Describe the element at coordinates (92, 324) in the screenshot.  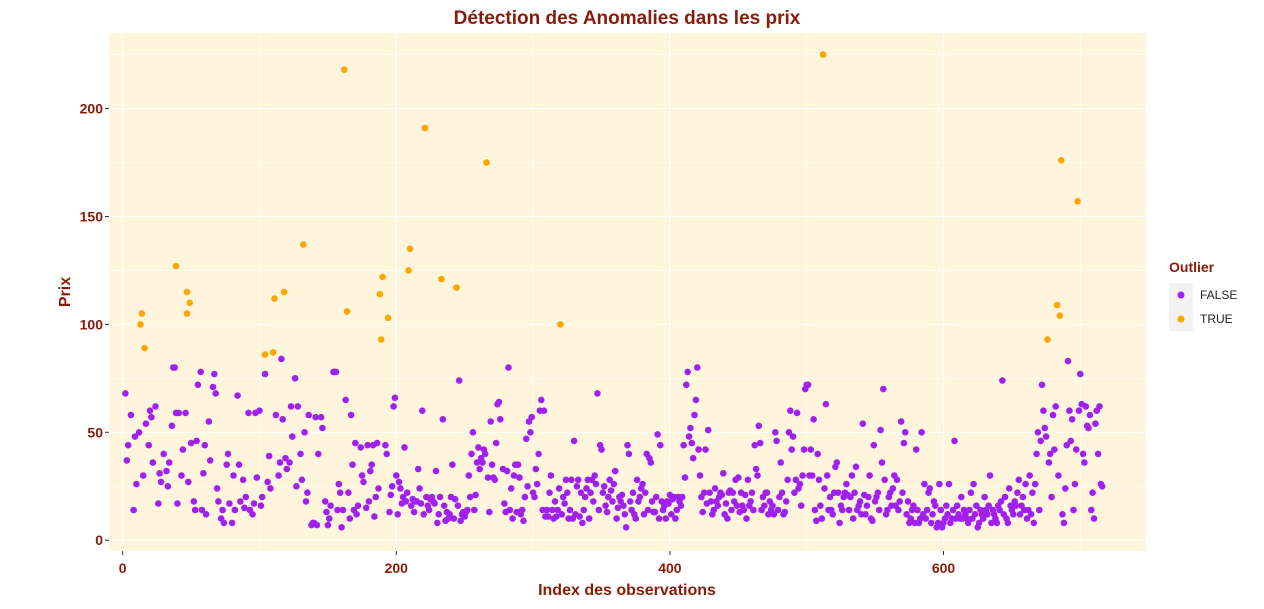
I see `y-tick-label: 100` at that location.